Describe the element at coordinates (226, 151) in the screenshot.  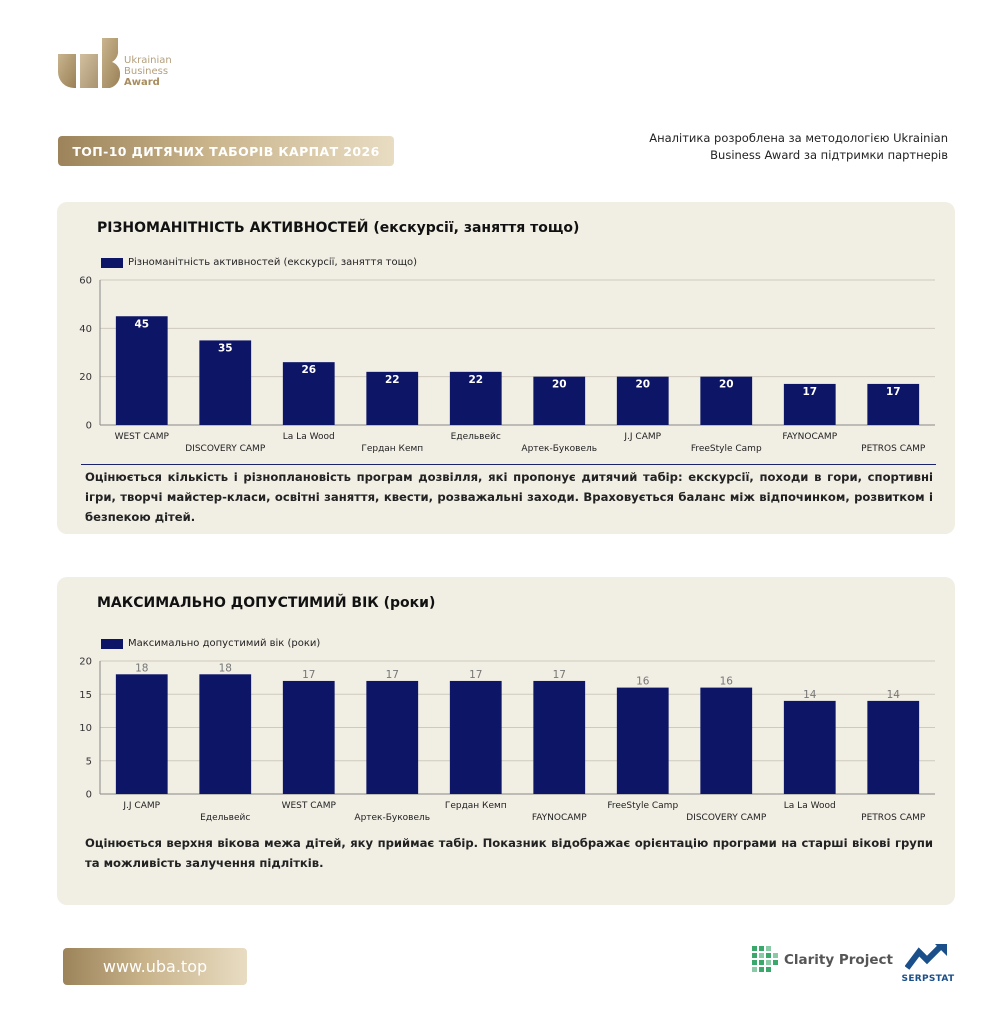
I see `page-title-badge: ТОП-10 ДИТЯЧИХ ТАБОРІВ КАРПАТ 2026` at that location.